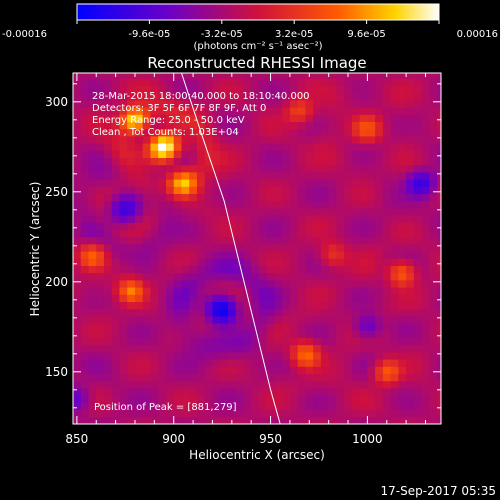 The height and width of the screenshot is (500, 500). I want to click on y-tick-label: 150, so click(56, 372).